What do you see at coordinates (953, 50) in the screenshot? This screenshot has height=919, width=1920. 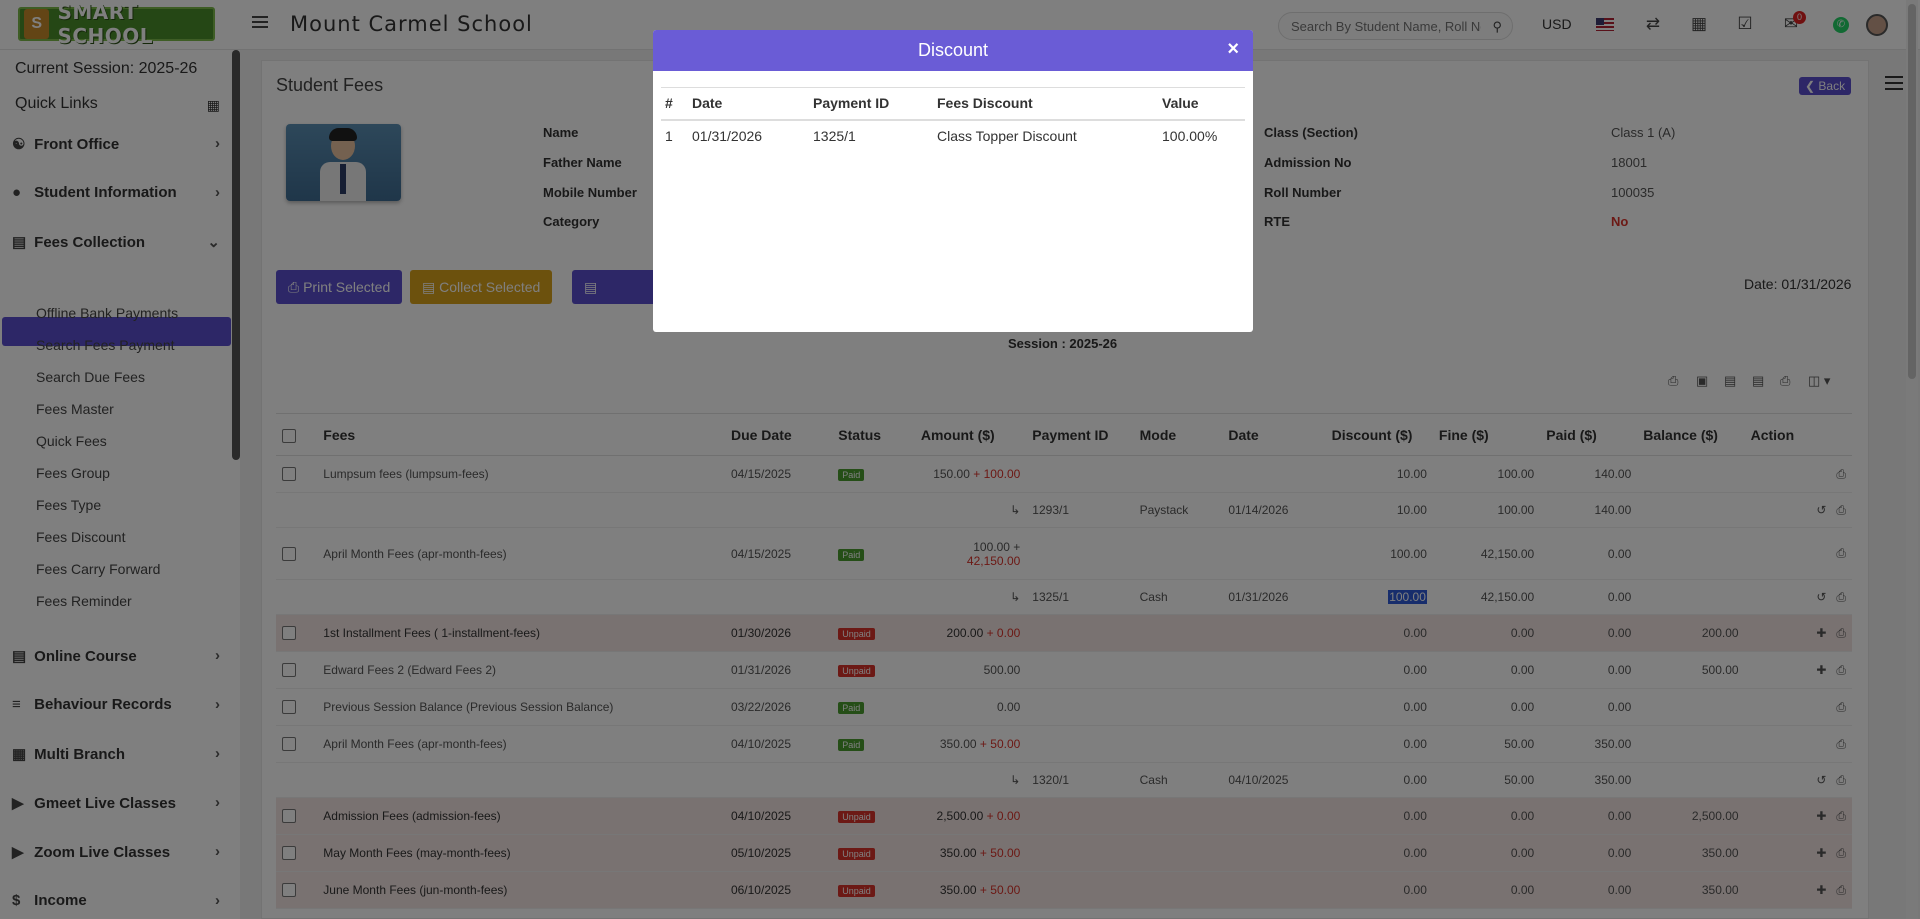 I see `modal-title: Discount` at bounding box center [953, 50].